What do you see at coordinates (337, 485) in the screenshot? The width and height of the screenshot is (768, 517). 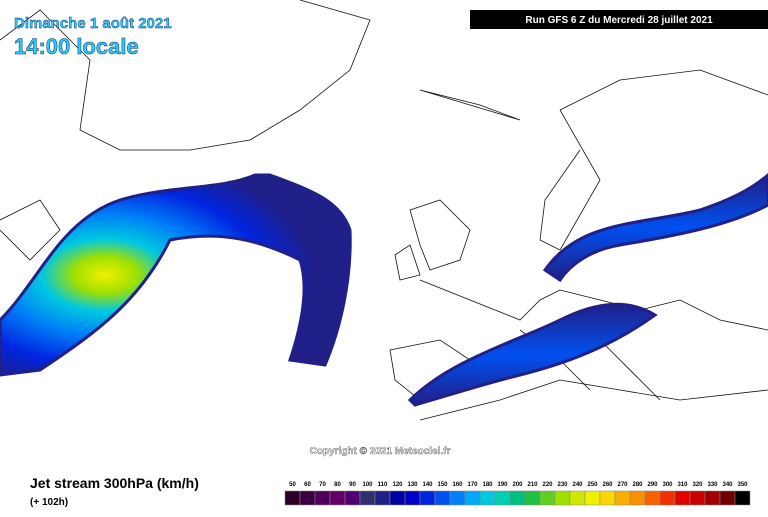 I see `scale-label: 80` at bounding box center [337, 485].